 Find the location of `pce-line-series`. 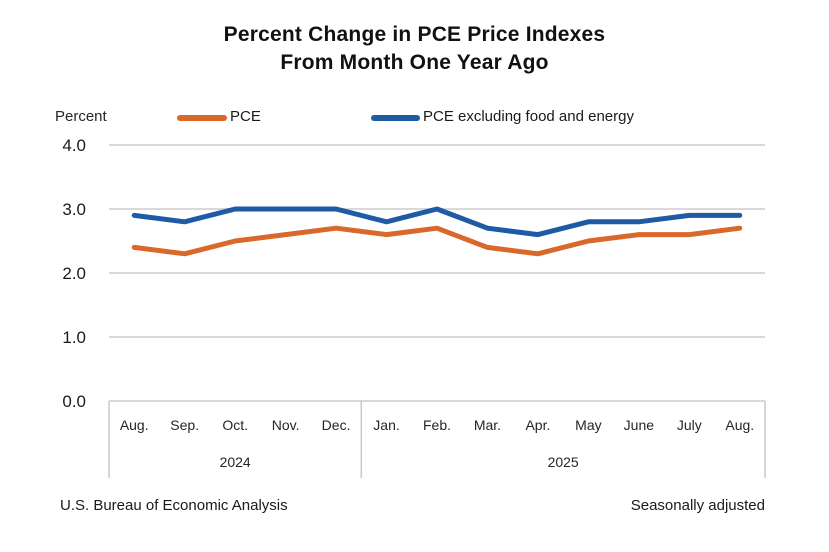

pce-line-series is located at coordinates (437, 241).